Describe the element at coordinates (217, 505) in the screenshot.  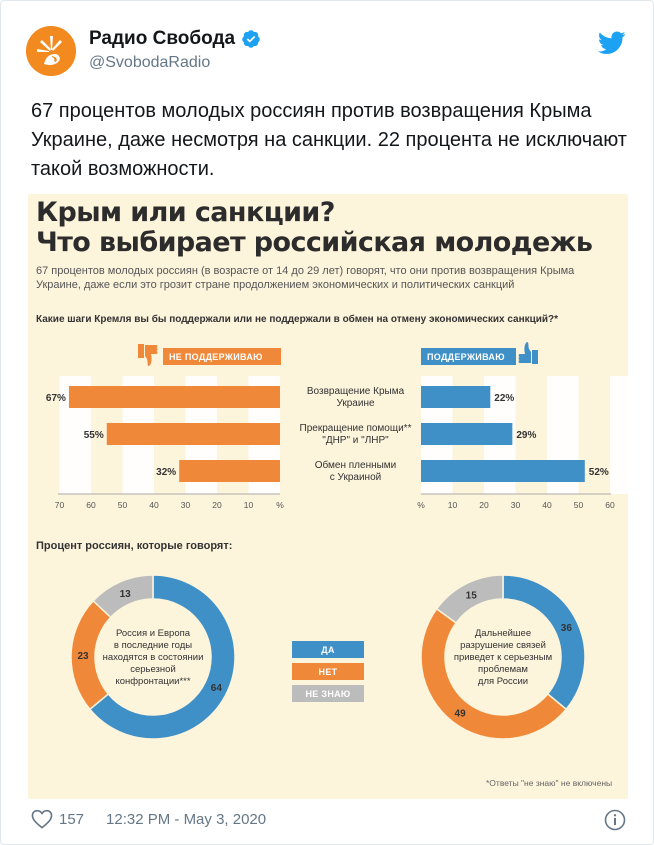
I see `tick-label-left: 20` at that location.